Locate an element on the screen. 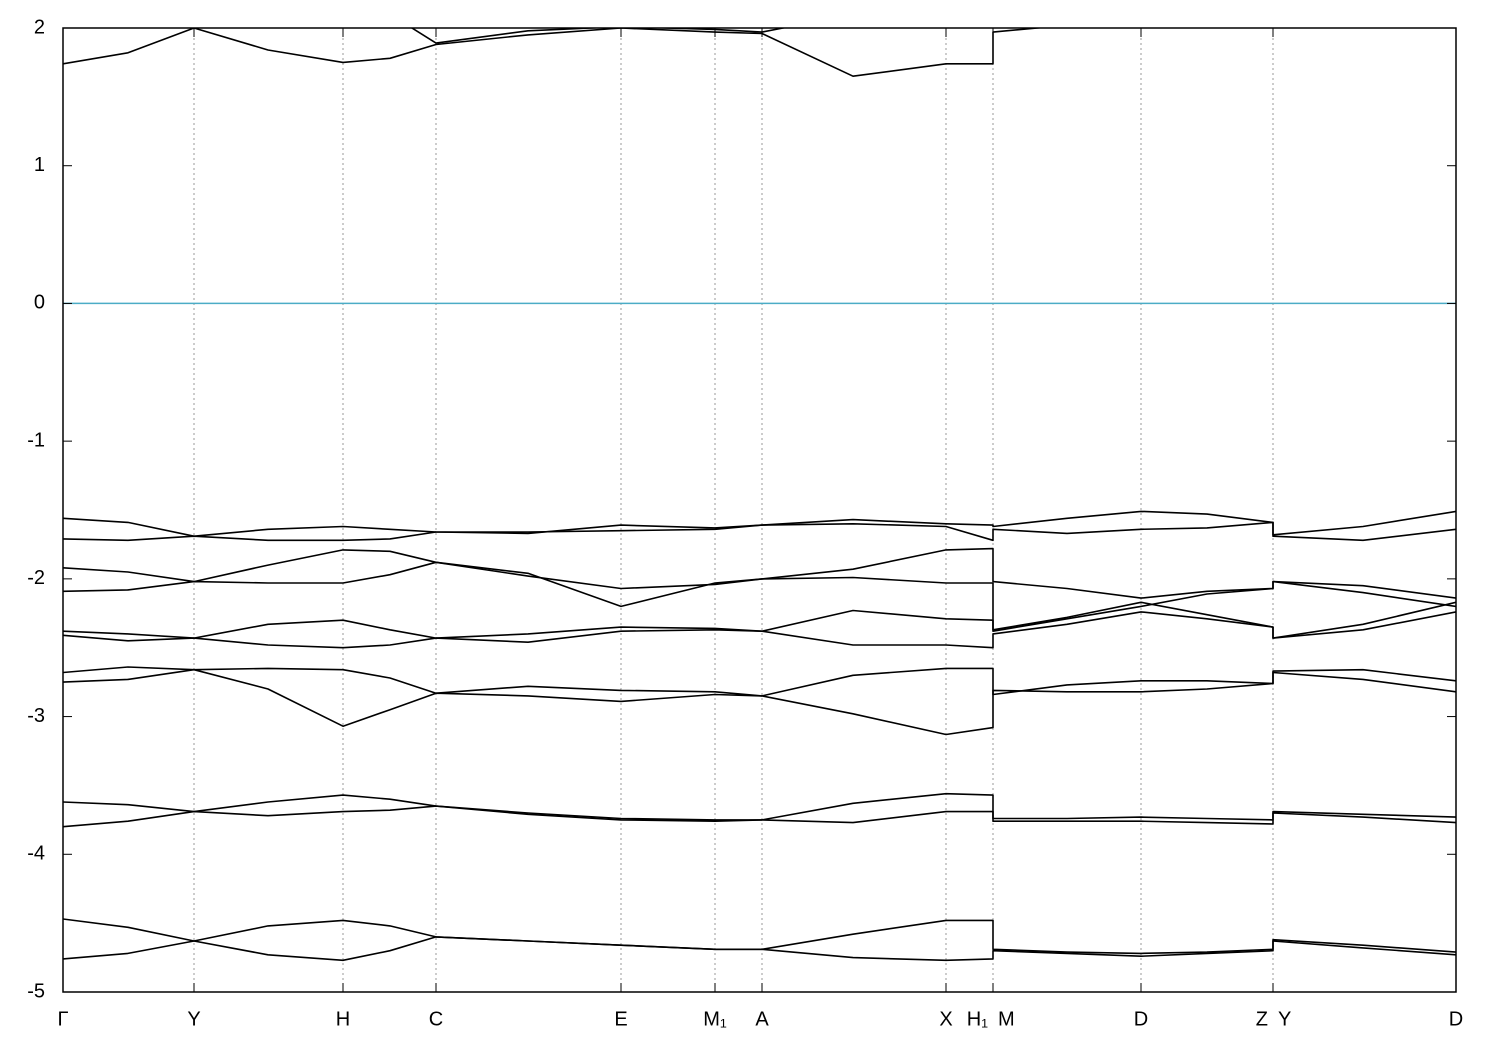 This screenshot has height=1050, width=1500. x-tick-label: Z is located at coordinates (1262, 1019).